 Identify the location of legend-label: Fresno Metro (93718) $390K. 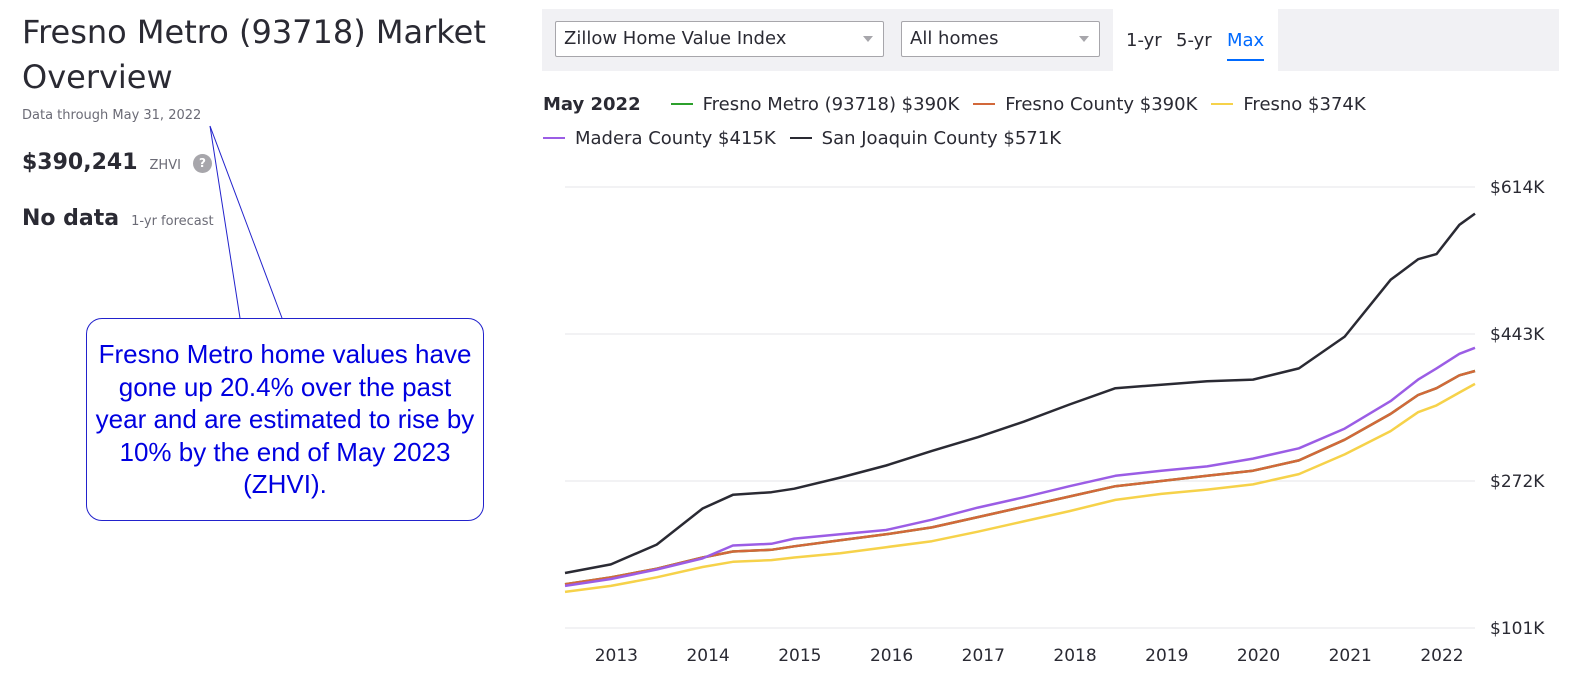
(831, 104).